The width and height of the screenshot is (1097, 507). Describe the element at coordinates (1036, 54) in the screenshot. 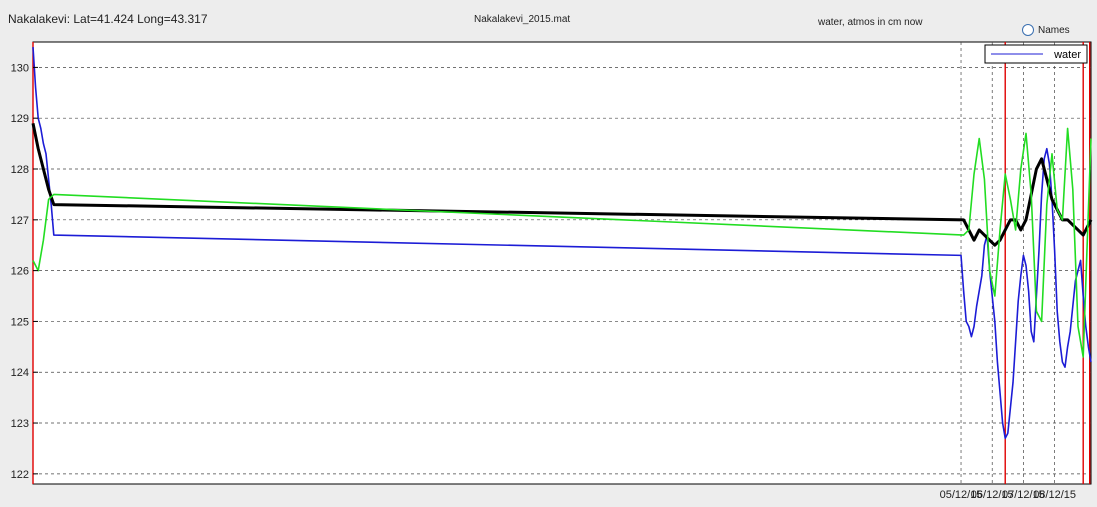

I see `legend: water` at that location.